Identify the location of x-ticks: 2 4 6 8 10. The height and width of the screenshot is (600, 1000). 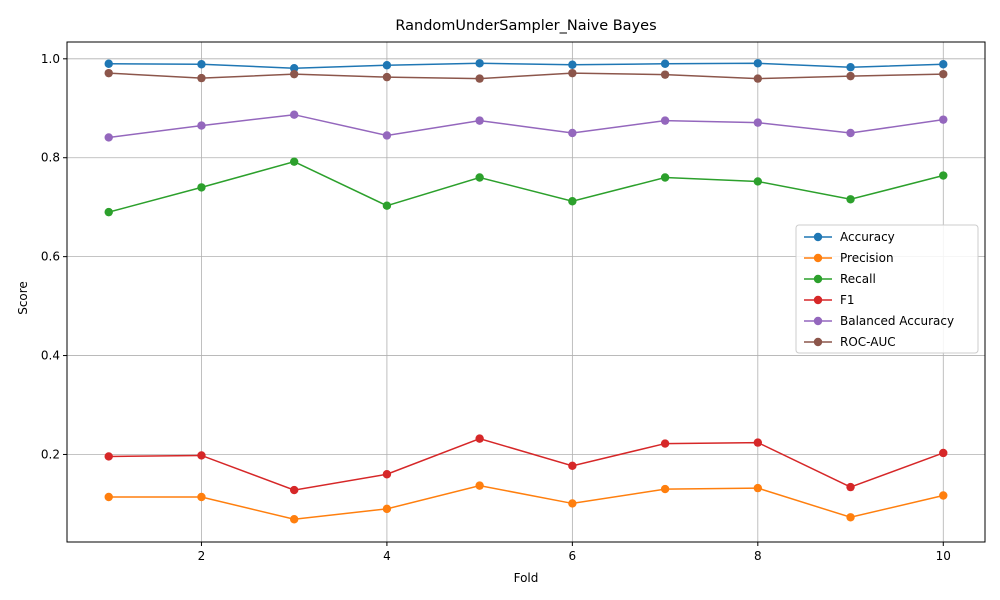
(574, 552).